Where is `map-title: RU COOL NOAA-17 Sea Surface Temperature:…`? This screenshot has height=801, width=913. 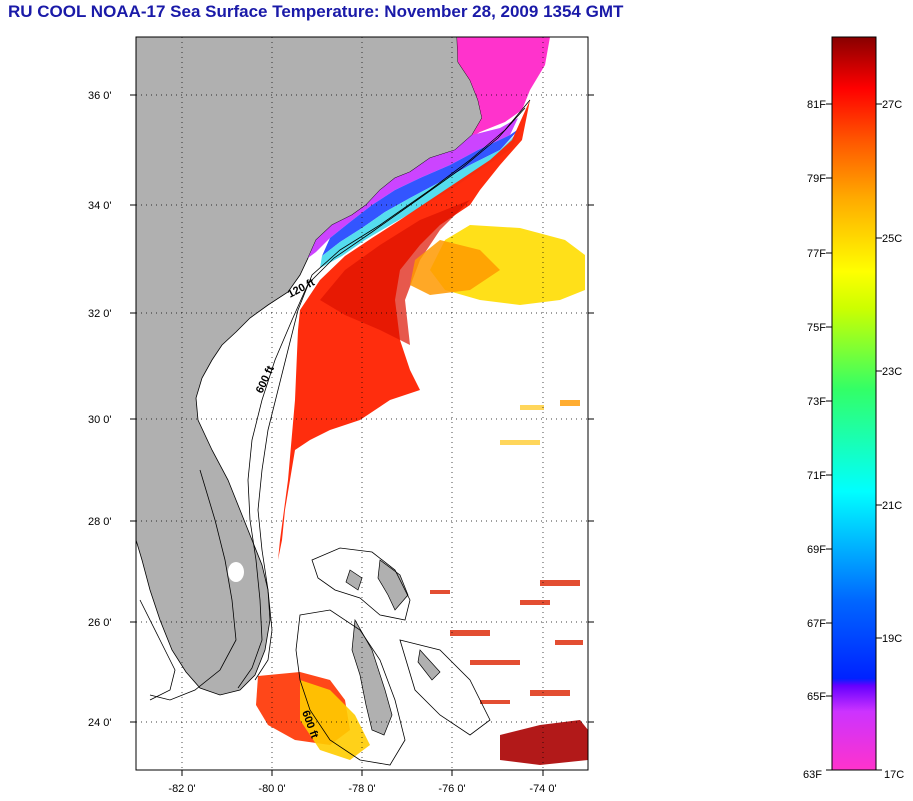 map-title: RU COOL NOAA-17 Sea Surface Temperature:… is located at coordinates (316, 11).